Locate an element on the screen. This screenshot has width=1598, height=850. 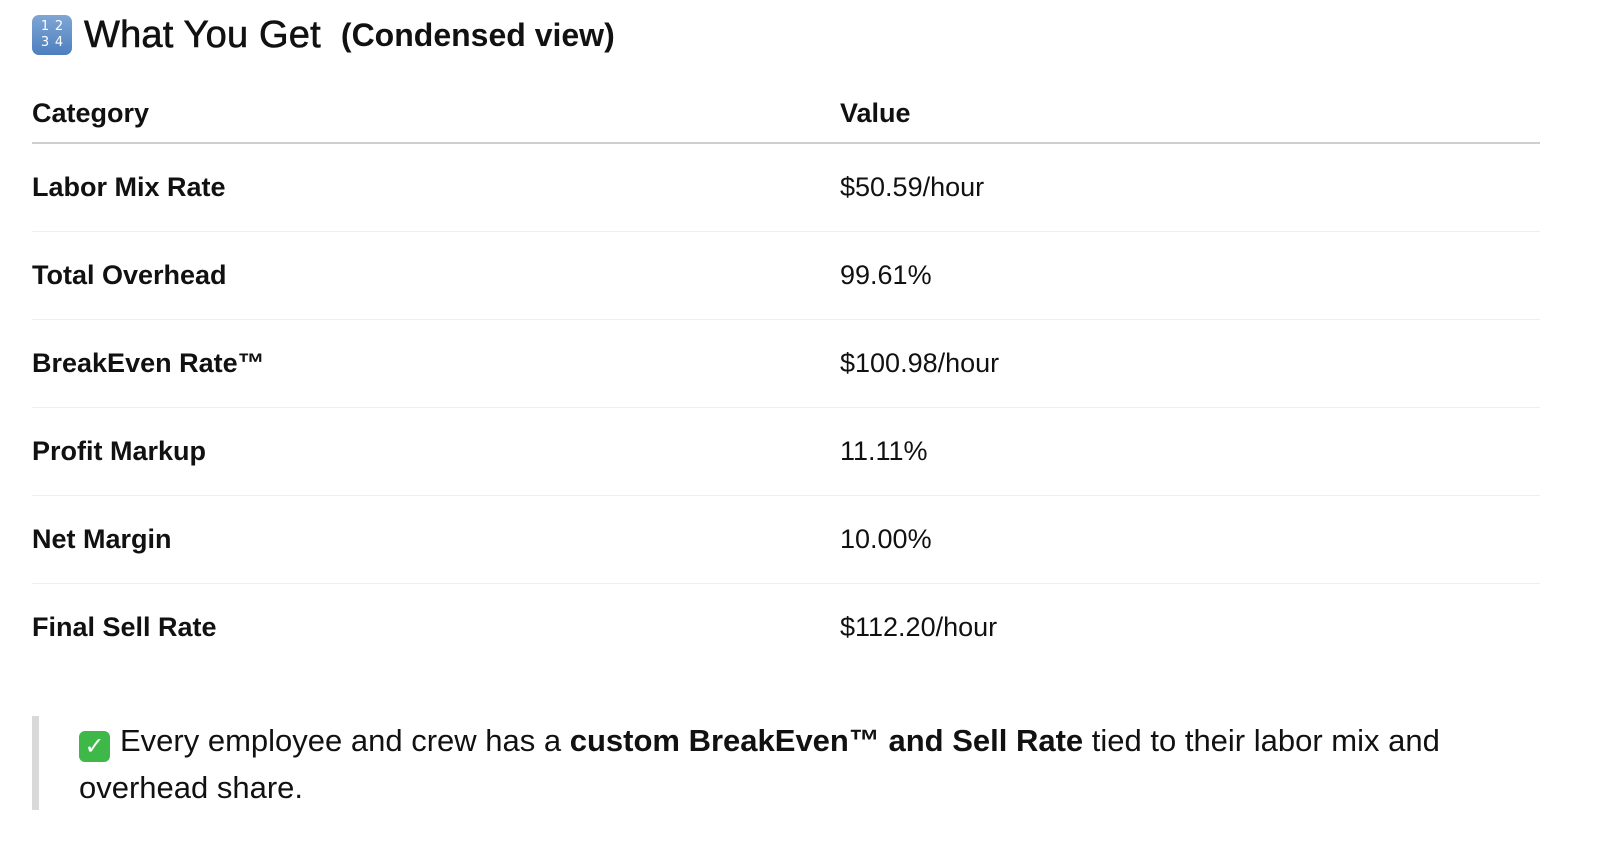
callout-text-bold: custom BreakEven™ and Sell Rate is located at coordinates (826, 740).